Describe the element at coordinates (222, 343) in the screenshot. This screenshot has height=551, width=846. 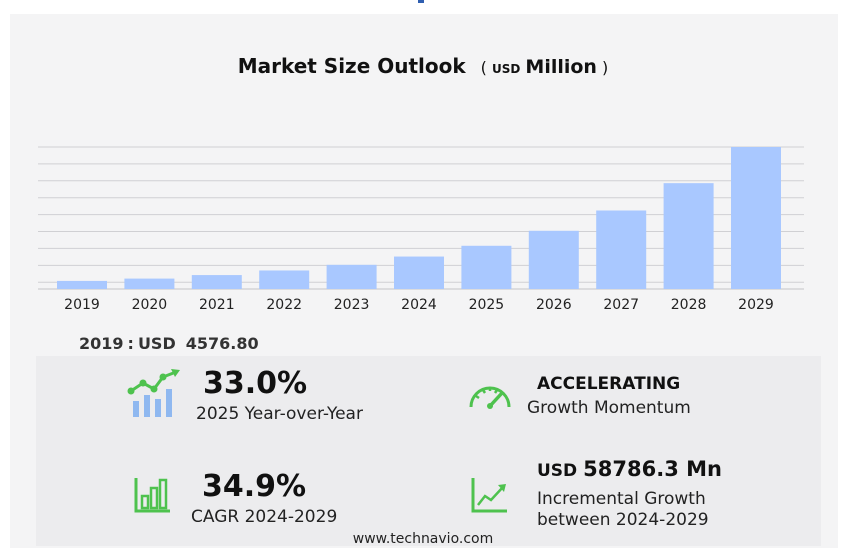
I see `base-amount: 4576.80` at that location.